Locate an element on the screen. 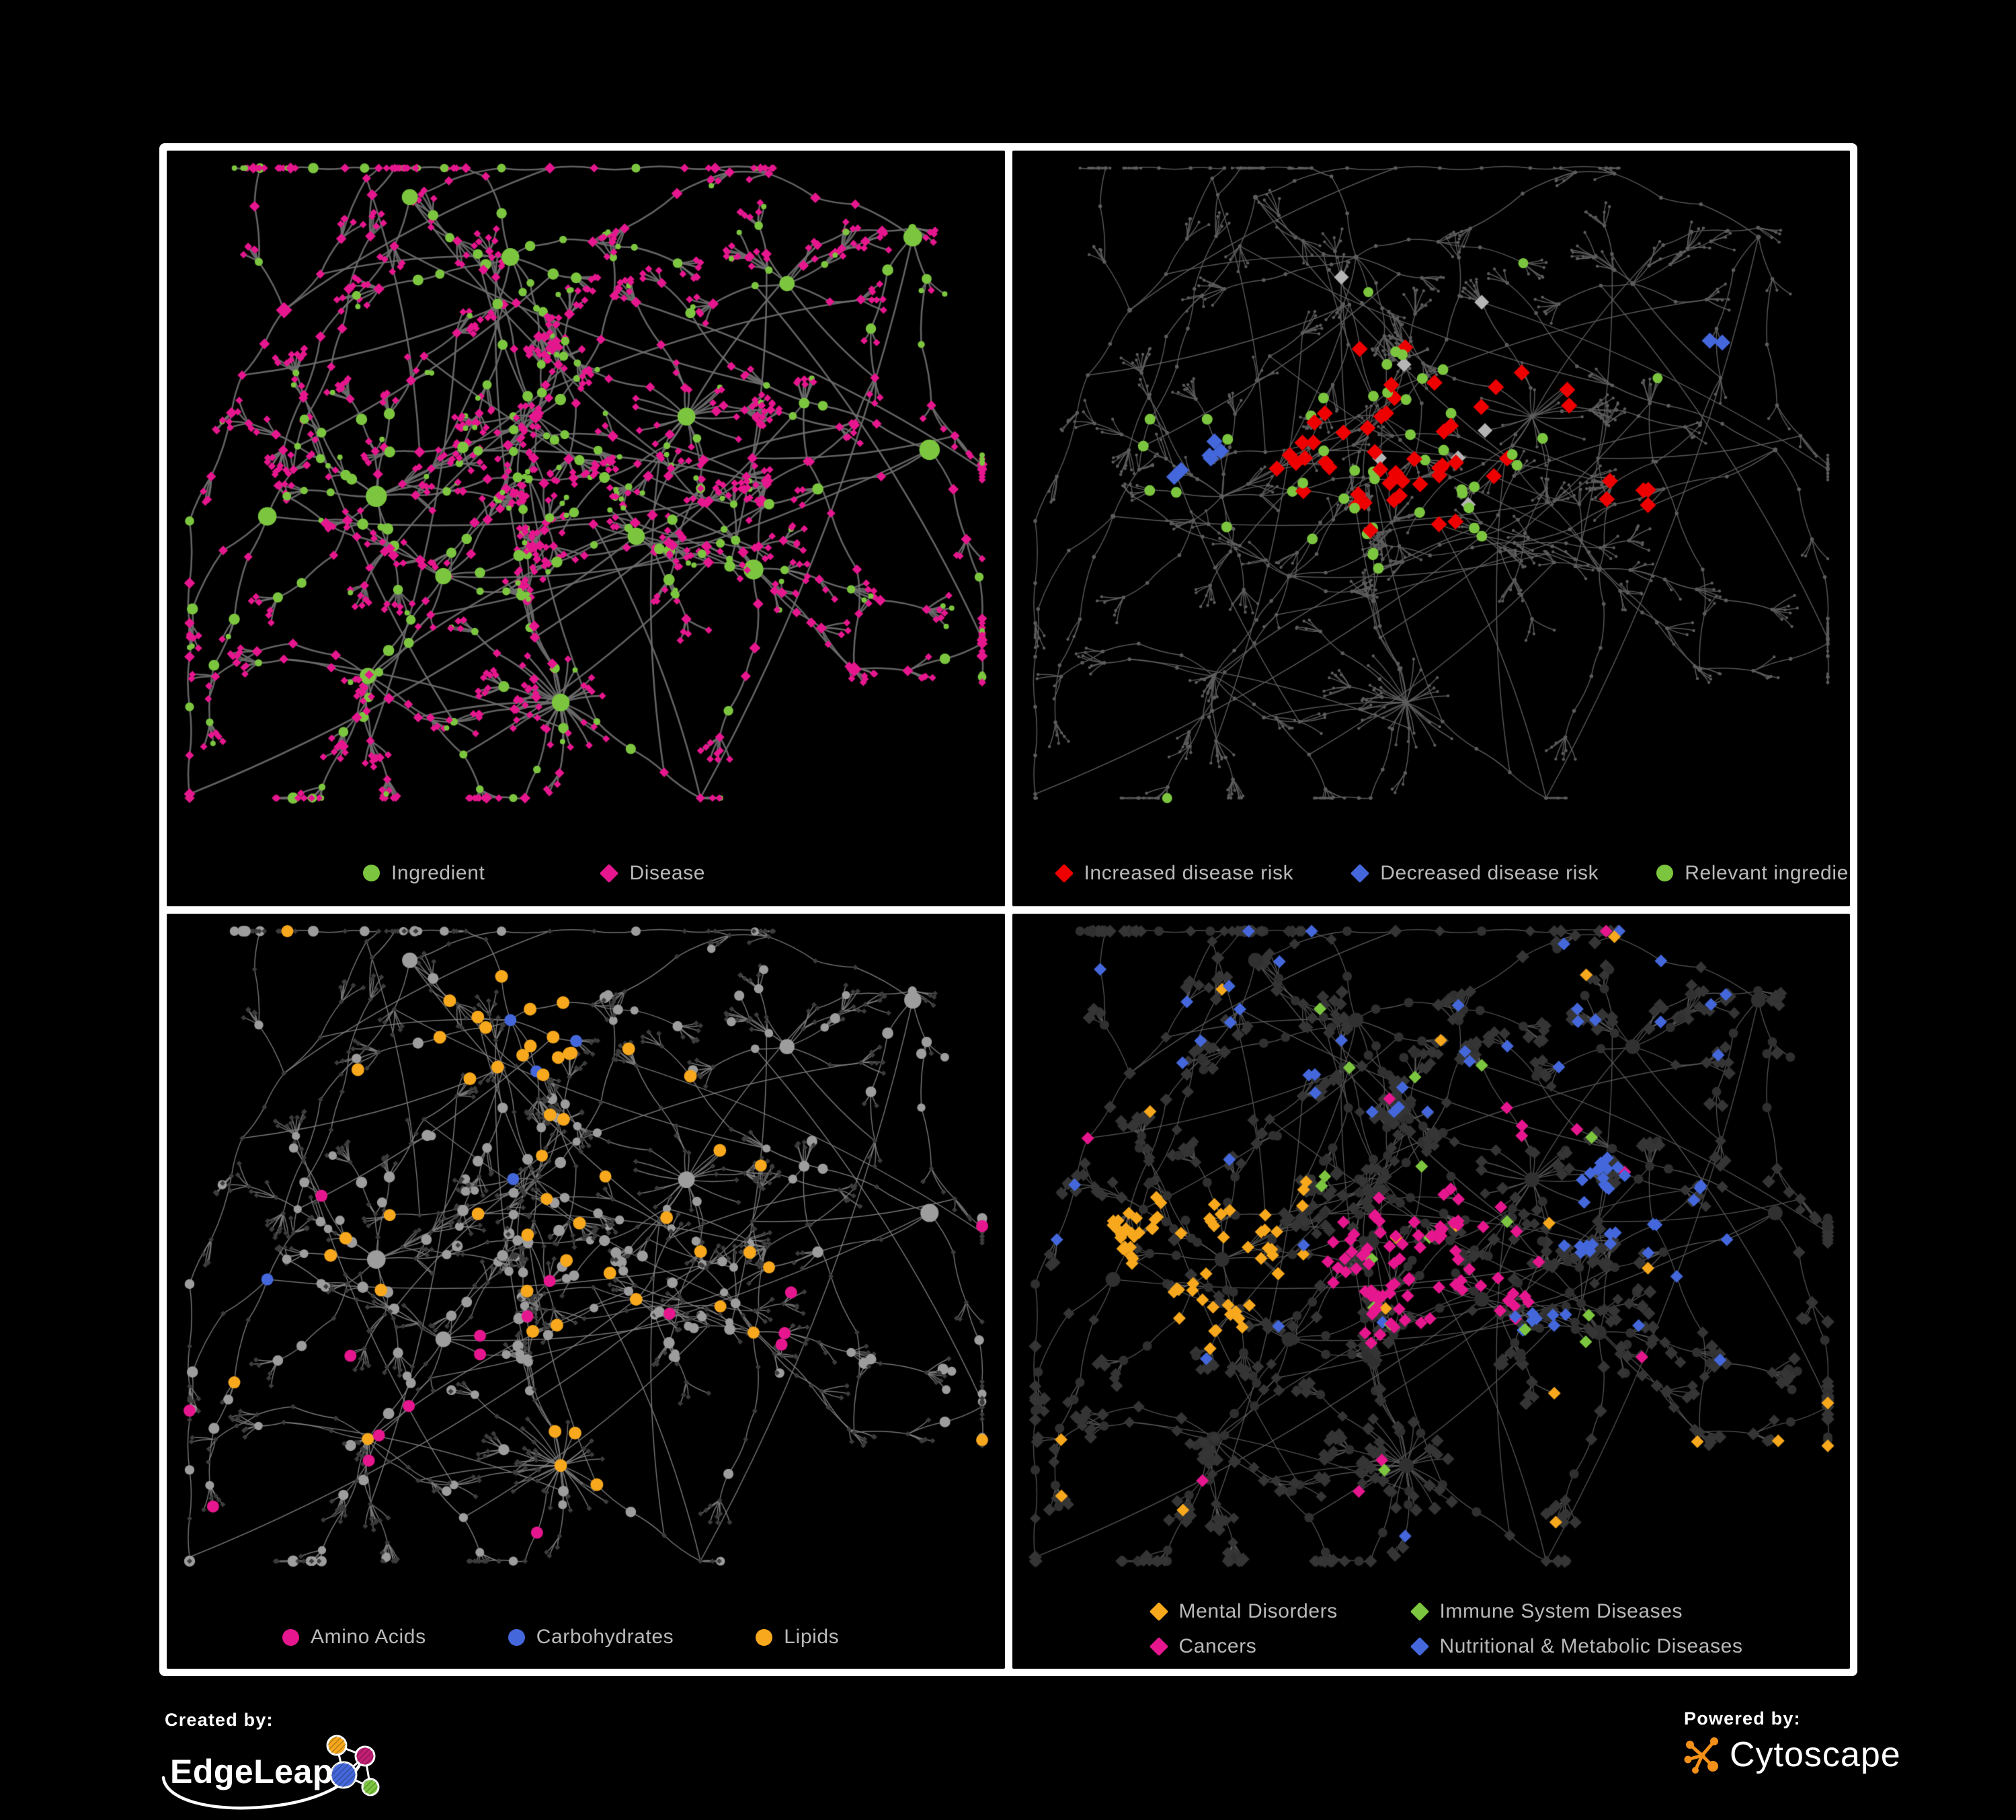 This screenshot has width=2016, height=1820. legend-label: Immune System Diseases is located at coordinates (1561, 1611).